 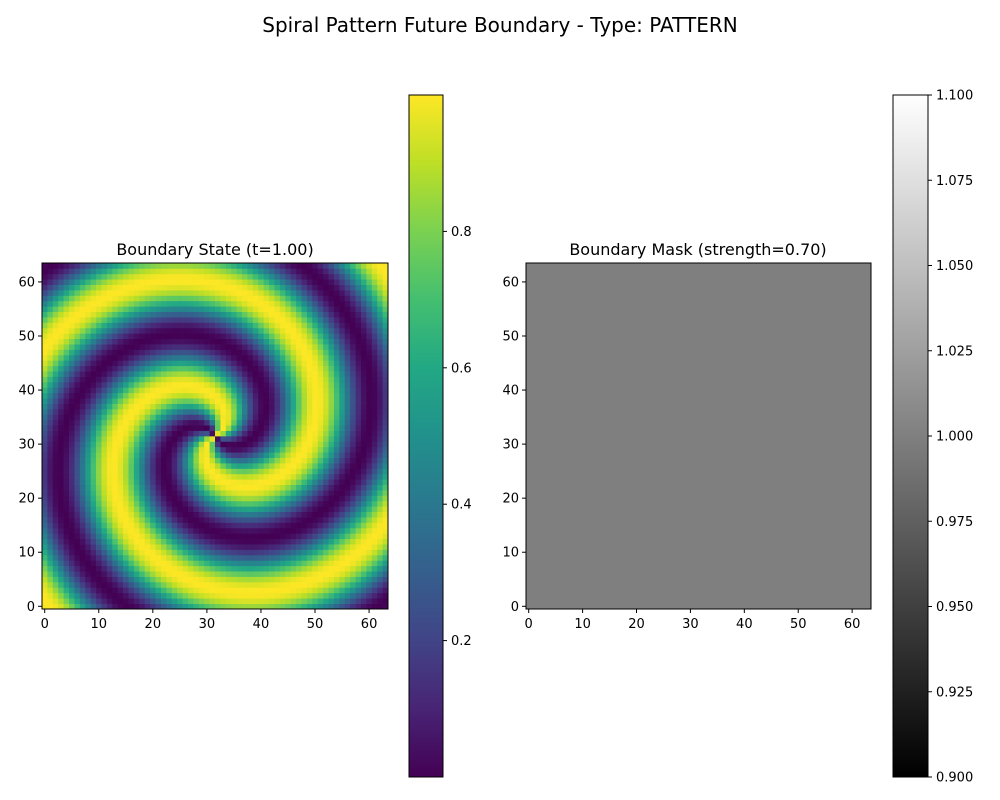 I want to click on state-x-tick-label: 60, so click(x=369, y=624).